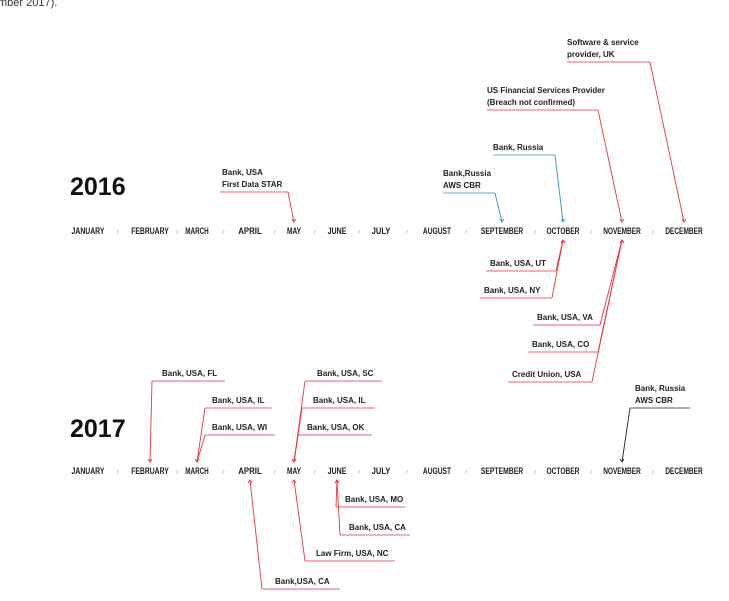 This screenshot has width=729, height=601. I want to click on event-label: Bank, USA, CA, so click(377, 527).